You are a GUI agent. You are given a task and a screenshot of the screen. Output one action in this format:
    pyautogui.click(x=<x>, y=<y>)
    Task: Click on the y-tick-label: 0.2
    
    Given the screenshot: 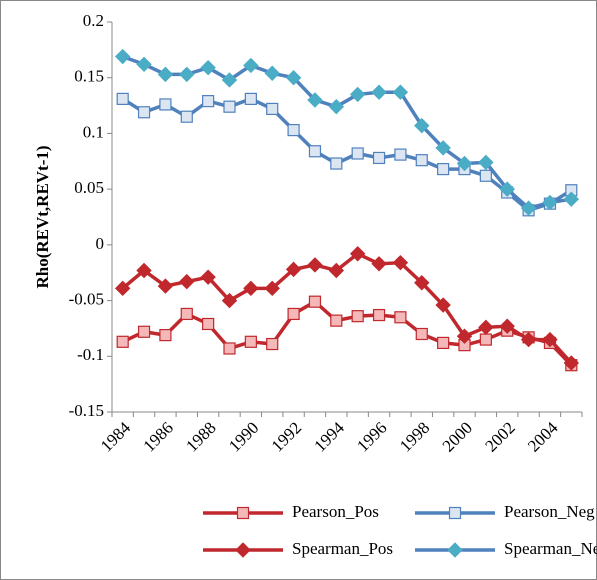 What is the action you would take?
    pyautogui.click(x=93, y=20)
    